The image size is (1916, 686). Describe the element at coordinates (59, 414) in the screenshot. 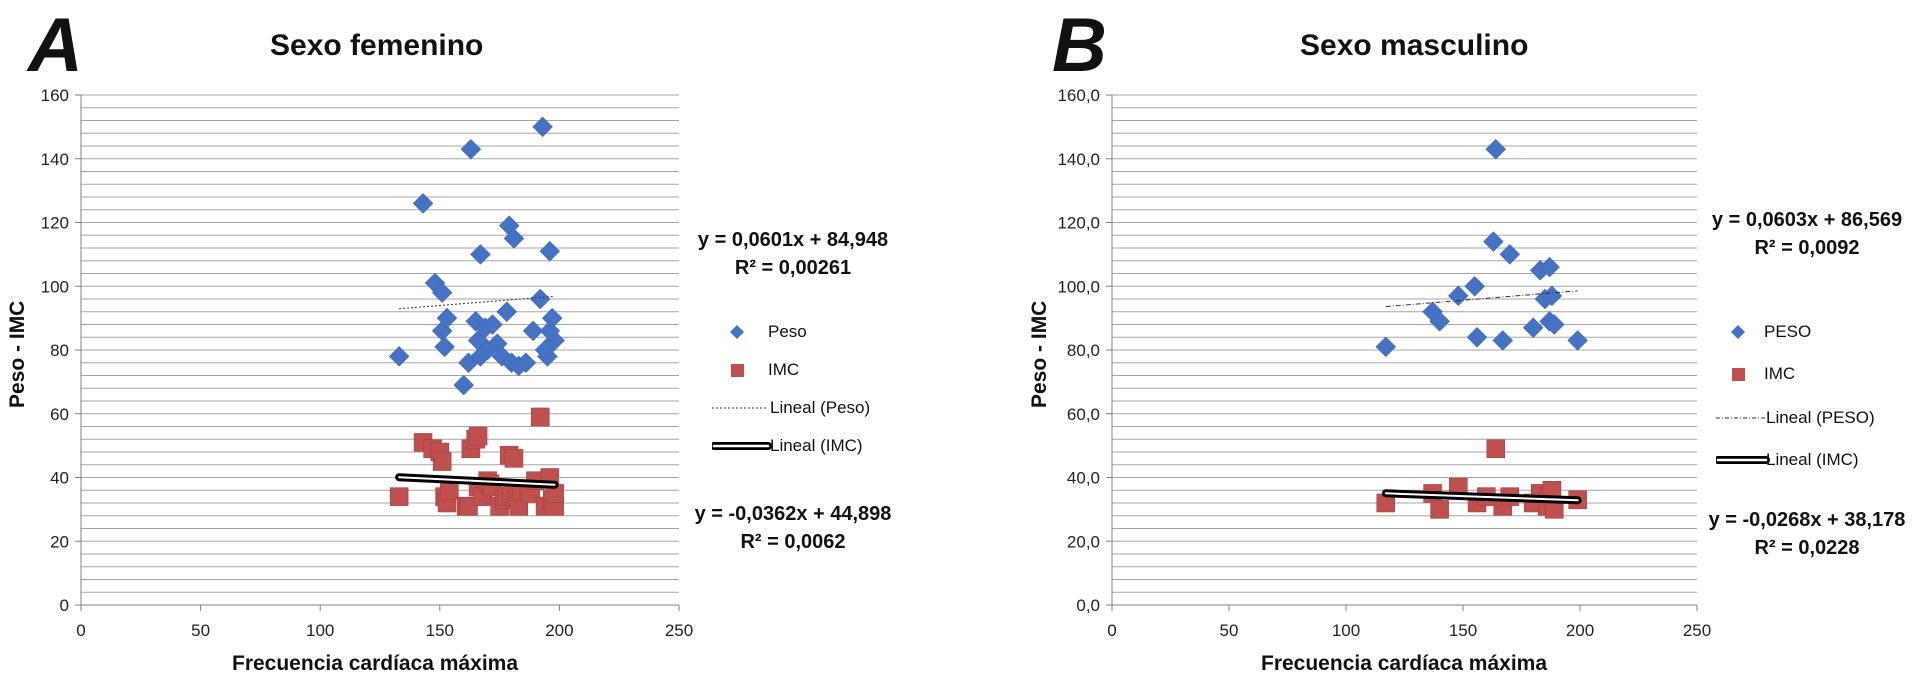

I see `y-tick-label: 60` at that location.